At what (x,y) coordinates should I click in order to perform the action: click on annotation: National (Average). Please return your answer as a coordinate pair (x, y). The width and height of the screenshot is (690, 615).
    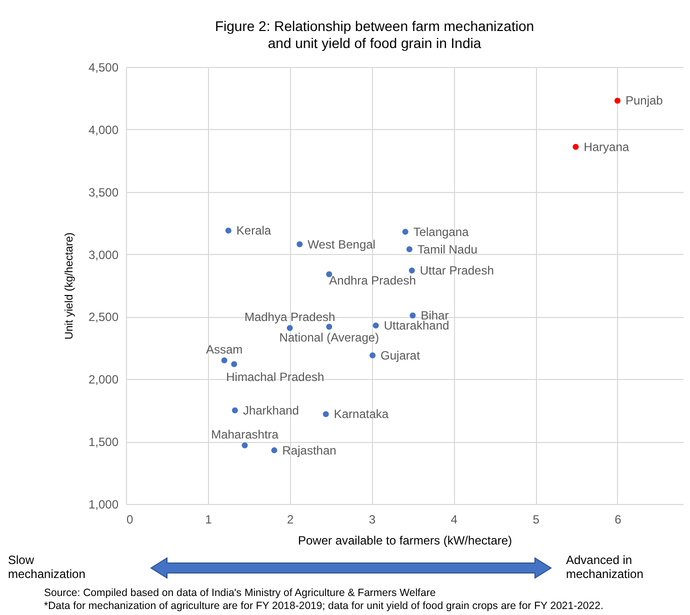
    Looking at the image, I should click on (329, 337).